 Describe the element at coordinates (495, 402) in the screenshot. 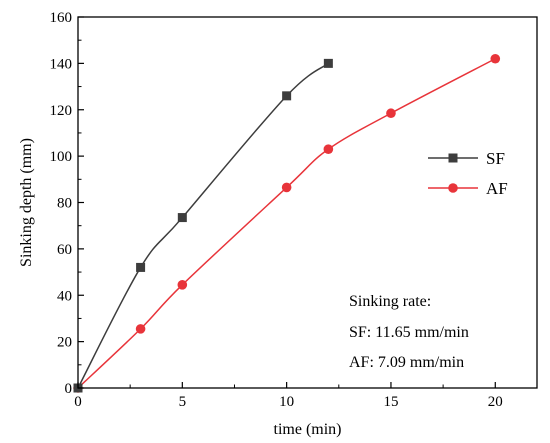

I see `x-tick-label: 20` at that location.